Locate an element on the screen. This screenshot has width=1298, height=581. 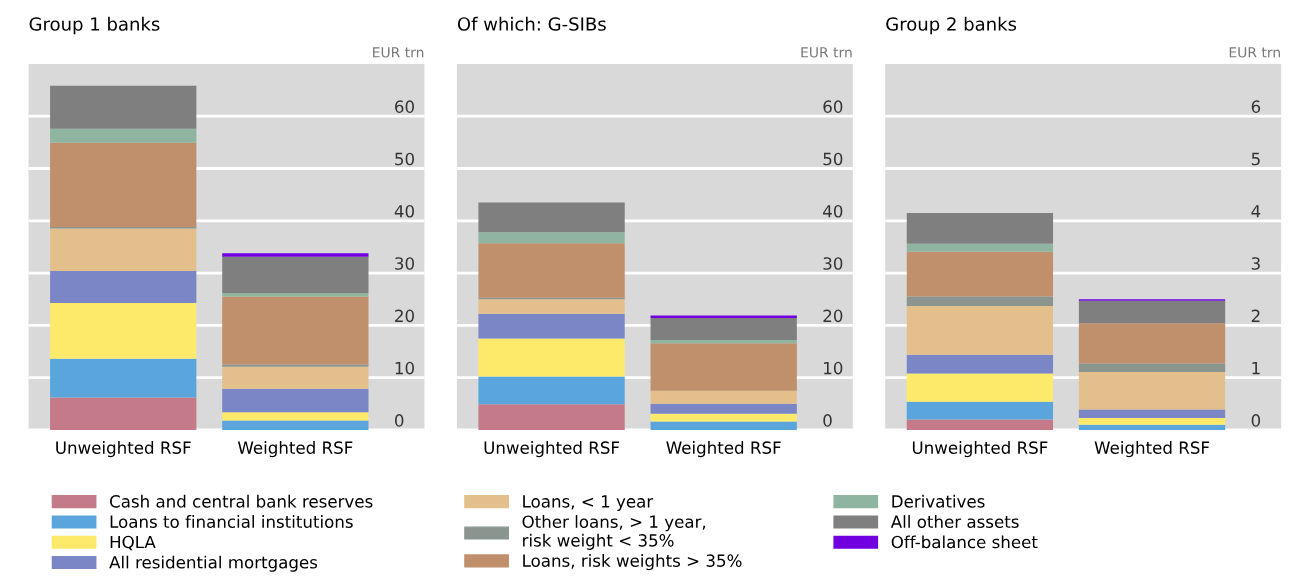
legend-label: Off-balance sheet is located at coordinates (964, 542).